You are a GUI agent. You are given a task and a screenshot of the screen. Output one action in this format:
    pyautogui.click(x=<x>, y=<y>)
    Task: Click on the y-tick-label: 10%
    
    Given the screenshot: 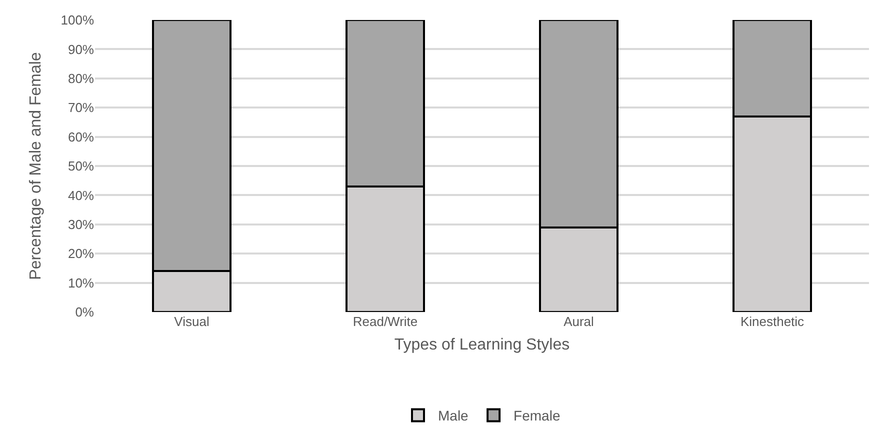 What is the action you would take?
    pyautogui.click(x=81, y=282)
    